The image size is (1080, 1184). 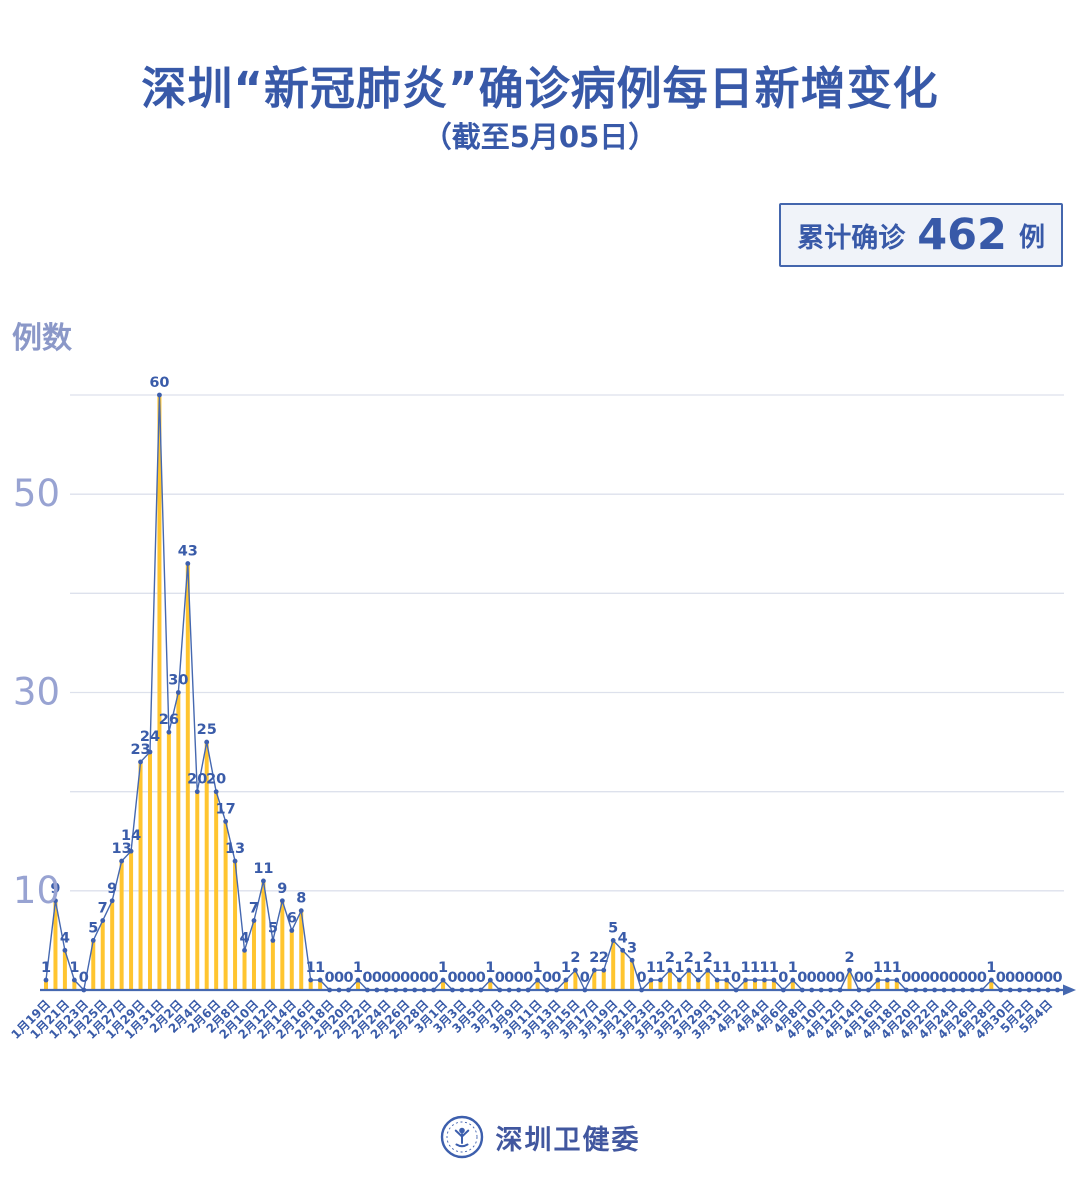 I want to click on value-label: 9, so click(x=112, y=889).